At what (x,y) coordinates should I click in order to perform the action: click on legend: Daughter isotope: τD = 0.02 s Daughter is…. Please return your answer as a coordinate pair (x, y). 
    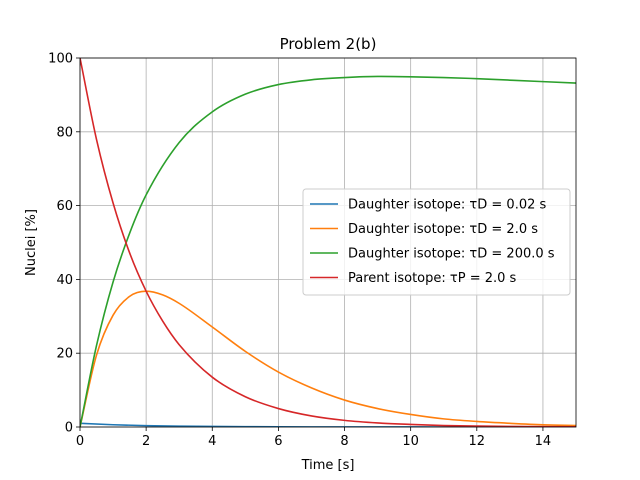
    Looking at the image, I should click on (436, 242).